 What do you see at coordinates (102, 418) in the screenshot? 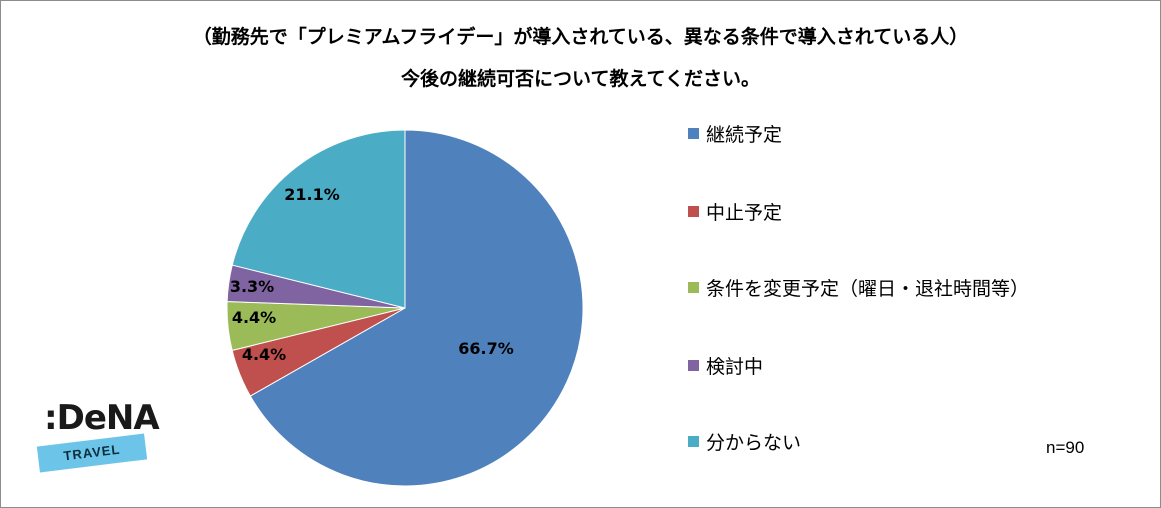
I see `logo-main-text: :DeNA` at bounding box center [102, 418].